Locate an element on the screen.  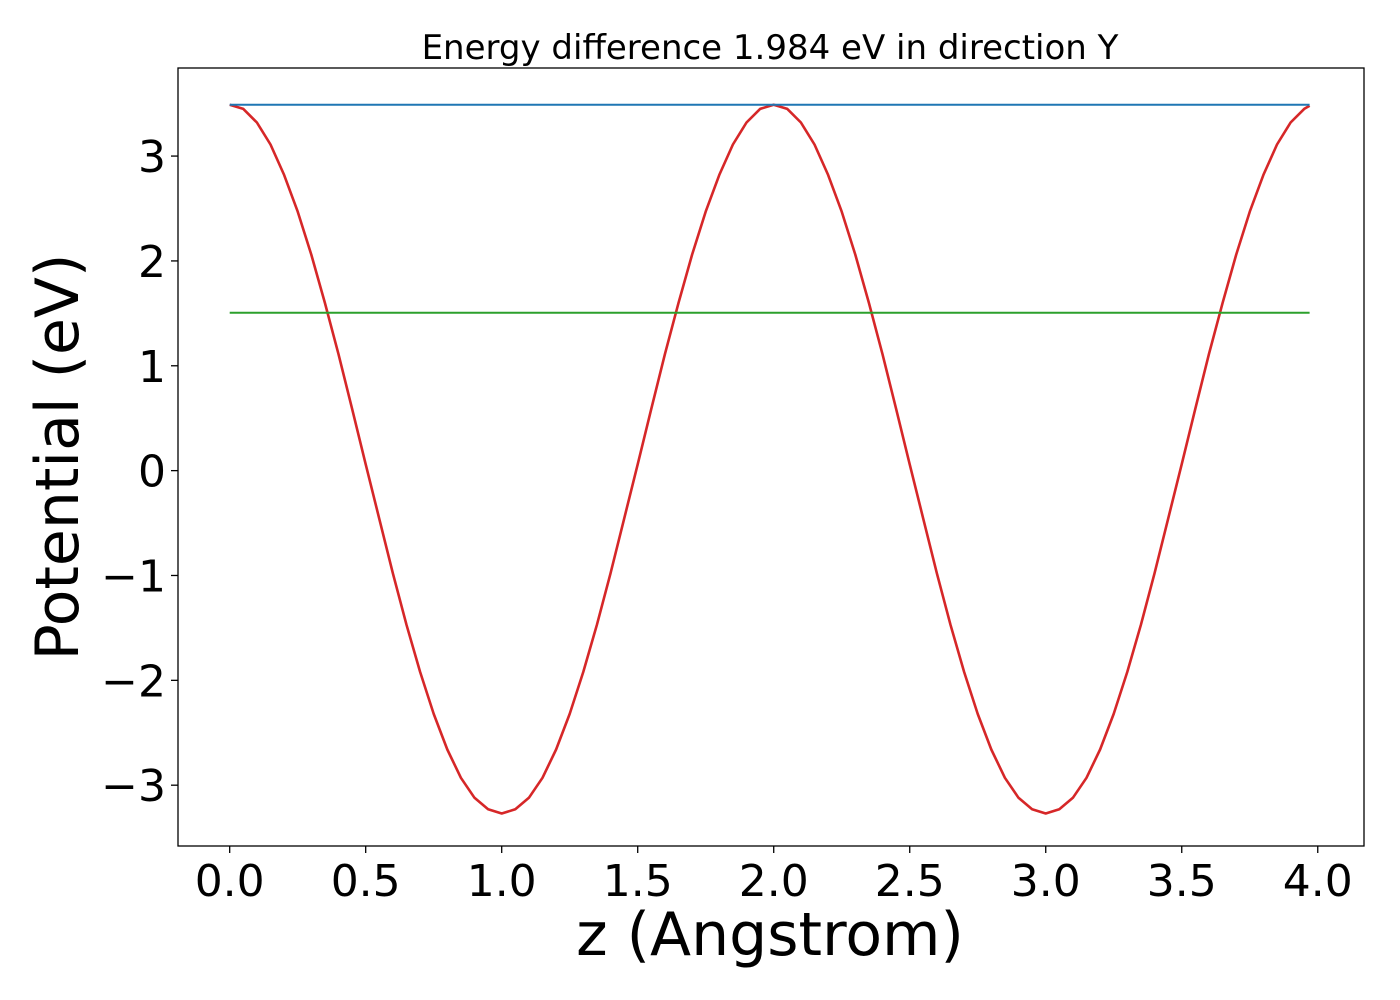
x-tick-label: 4.0 is located at coordinates (1318, 881).